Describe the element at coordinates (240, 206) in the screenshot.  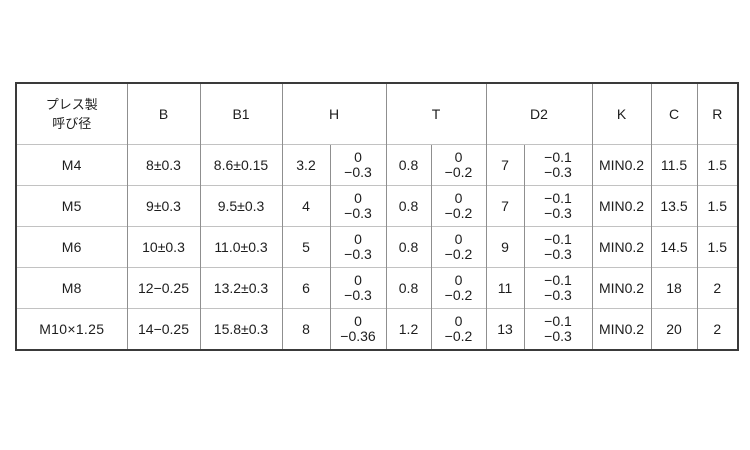
I see `cell-b1: 9.5±0.3` at that location.